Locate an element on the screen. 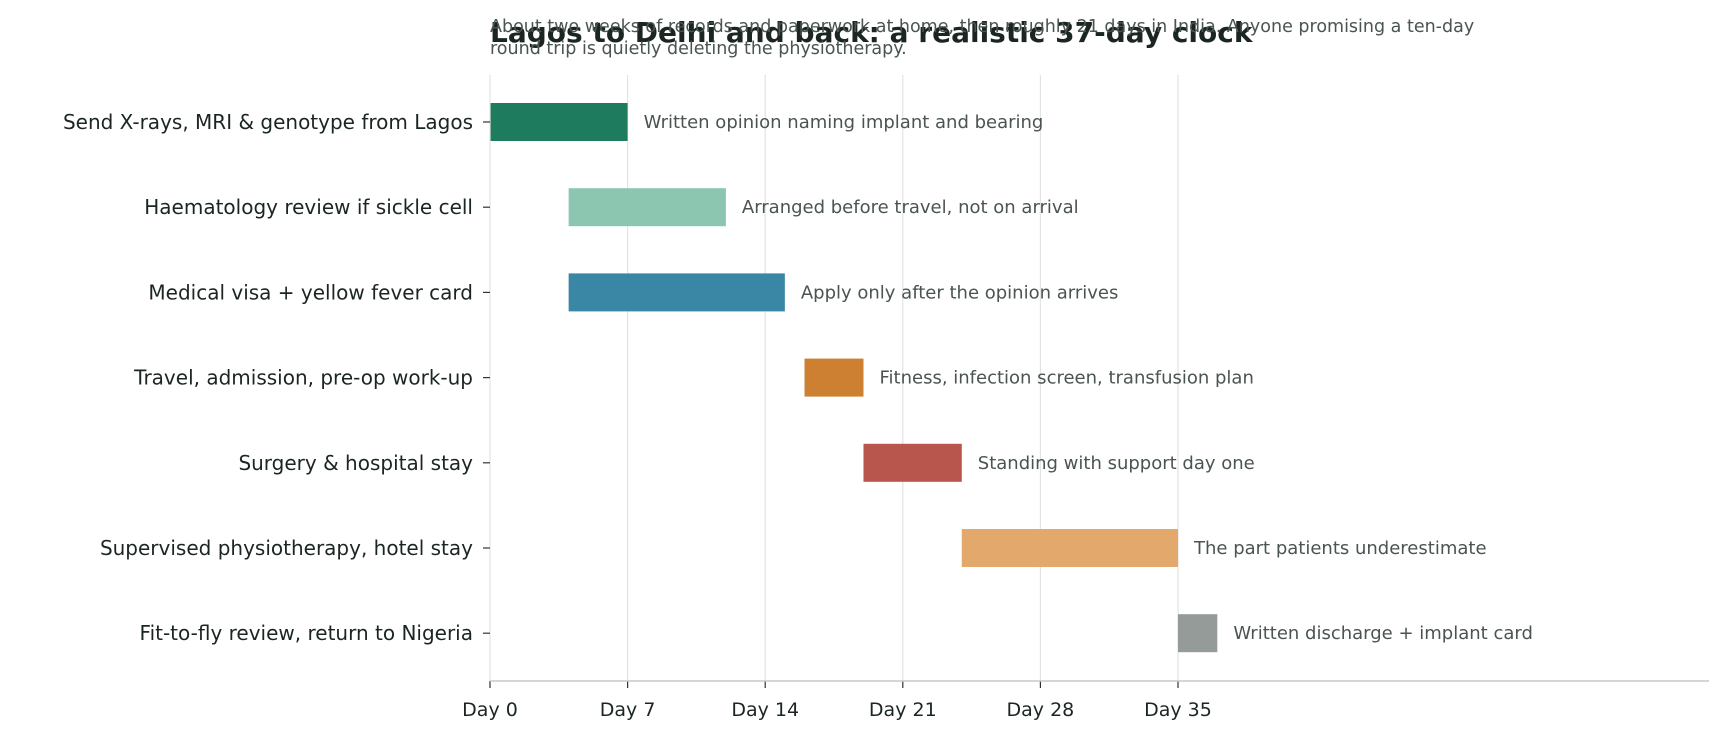  task-label: Supervised physiotherapy, hotel stay is located at coordinates (286, 548).